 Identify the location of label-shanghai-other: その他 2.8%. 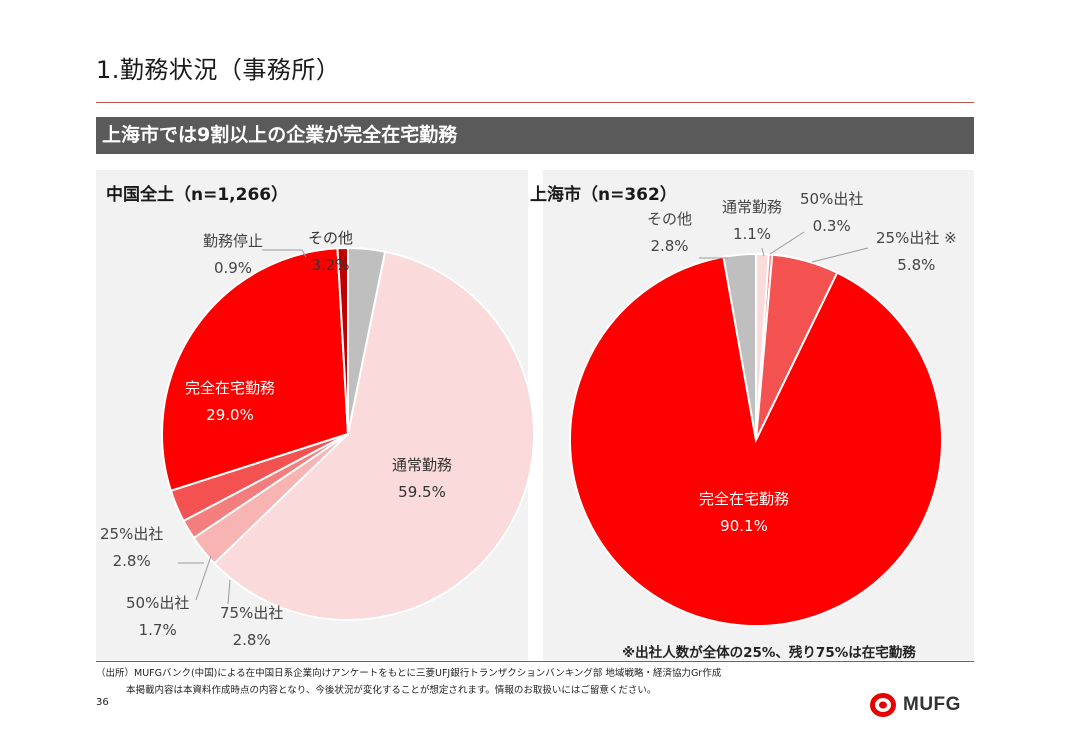
(670, 232).